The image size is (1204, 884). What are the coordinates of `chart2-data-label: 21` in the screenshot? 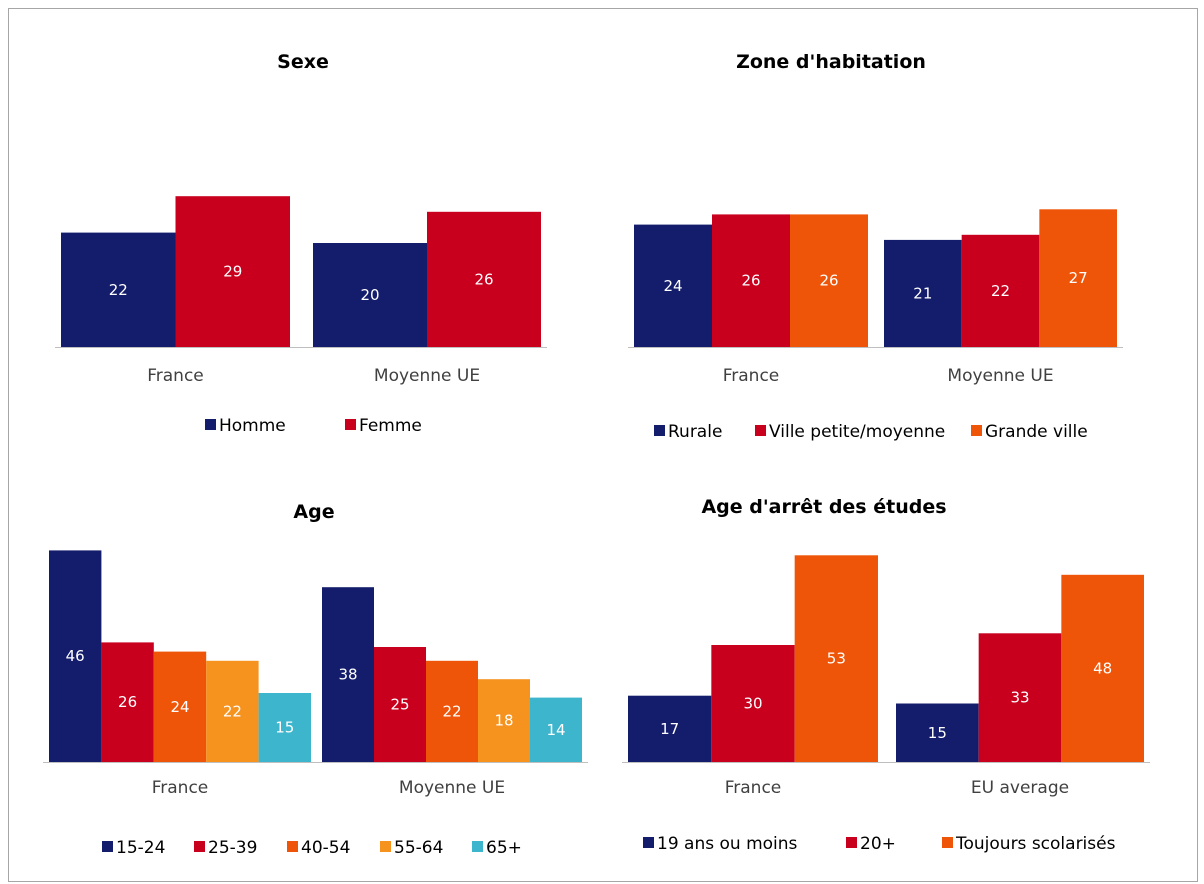 It's located at (922, 293).